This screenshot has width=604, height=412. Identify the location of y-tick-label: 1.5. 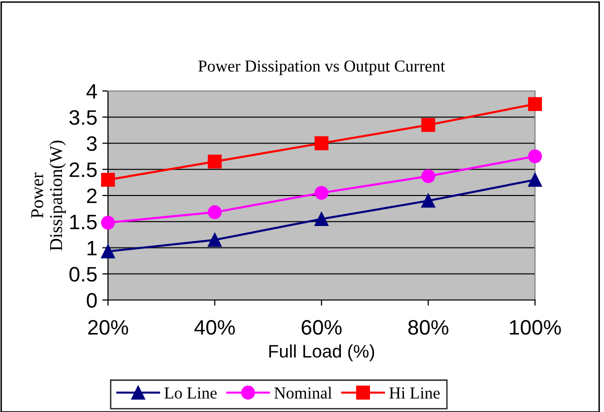
(83, 222).